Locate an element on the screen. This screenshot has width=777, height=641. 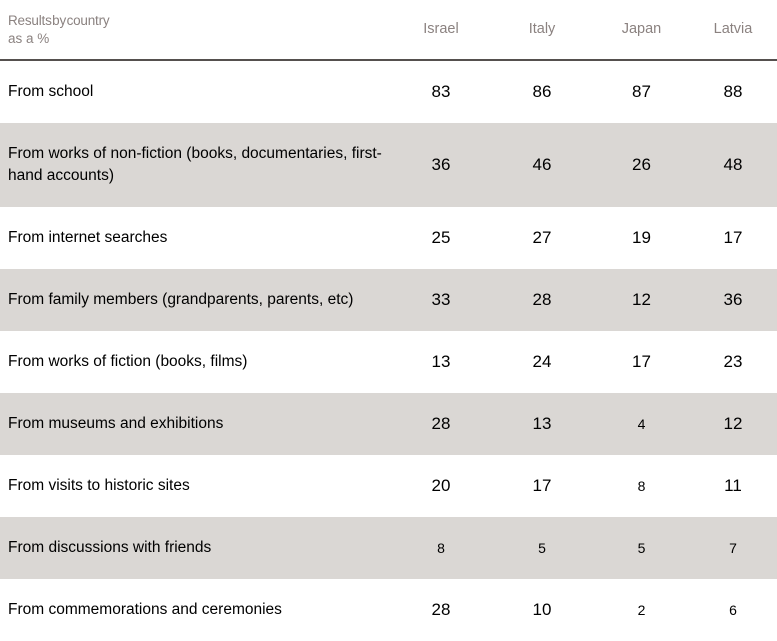
cell-value: 23 is located at coordinates (733, 361).